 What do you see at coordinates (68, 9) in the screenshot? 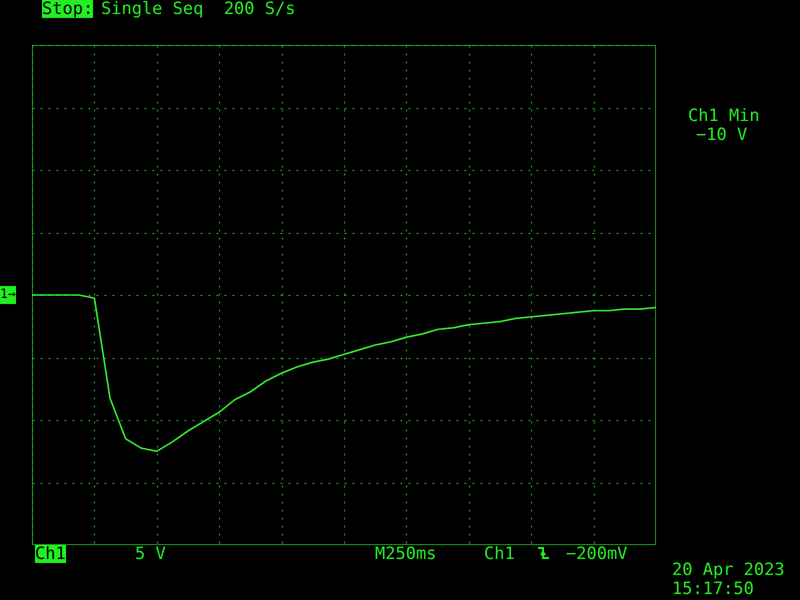
I see `text: Stop:` at bounding box center [68, 9].